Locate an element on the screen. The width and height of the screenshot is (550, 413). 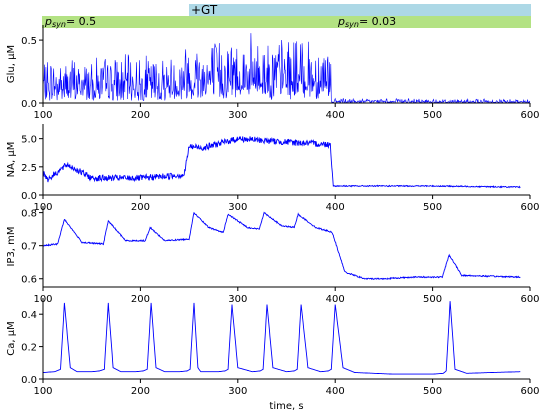
y-tick-label: 2.5 is located at coordinates (29, 168).